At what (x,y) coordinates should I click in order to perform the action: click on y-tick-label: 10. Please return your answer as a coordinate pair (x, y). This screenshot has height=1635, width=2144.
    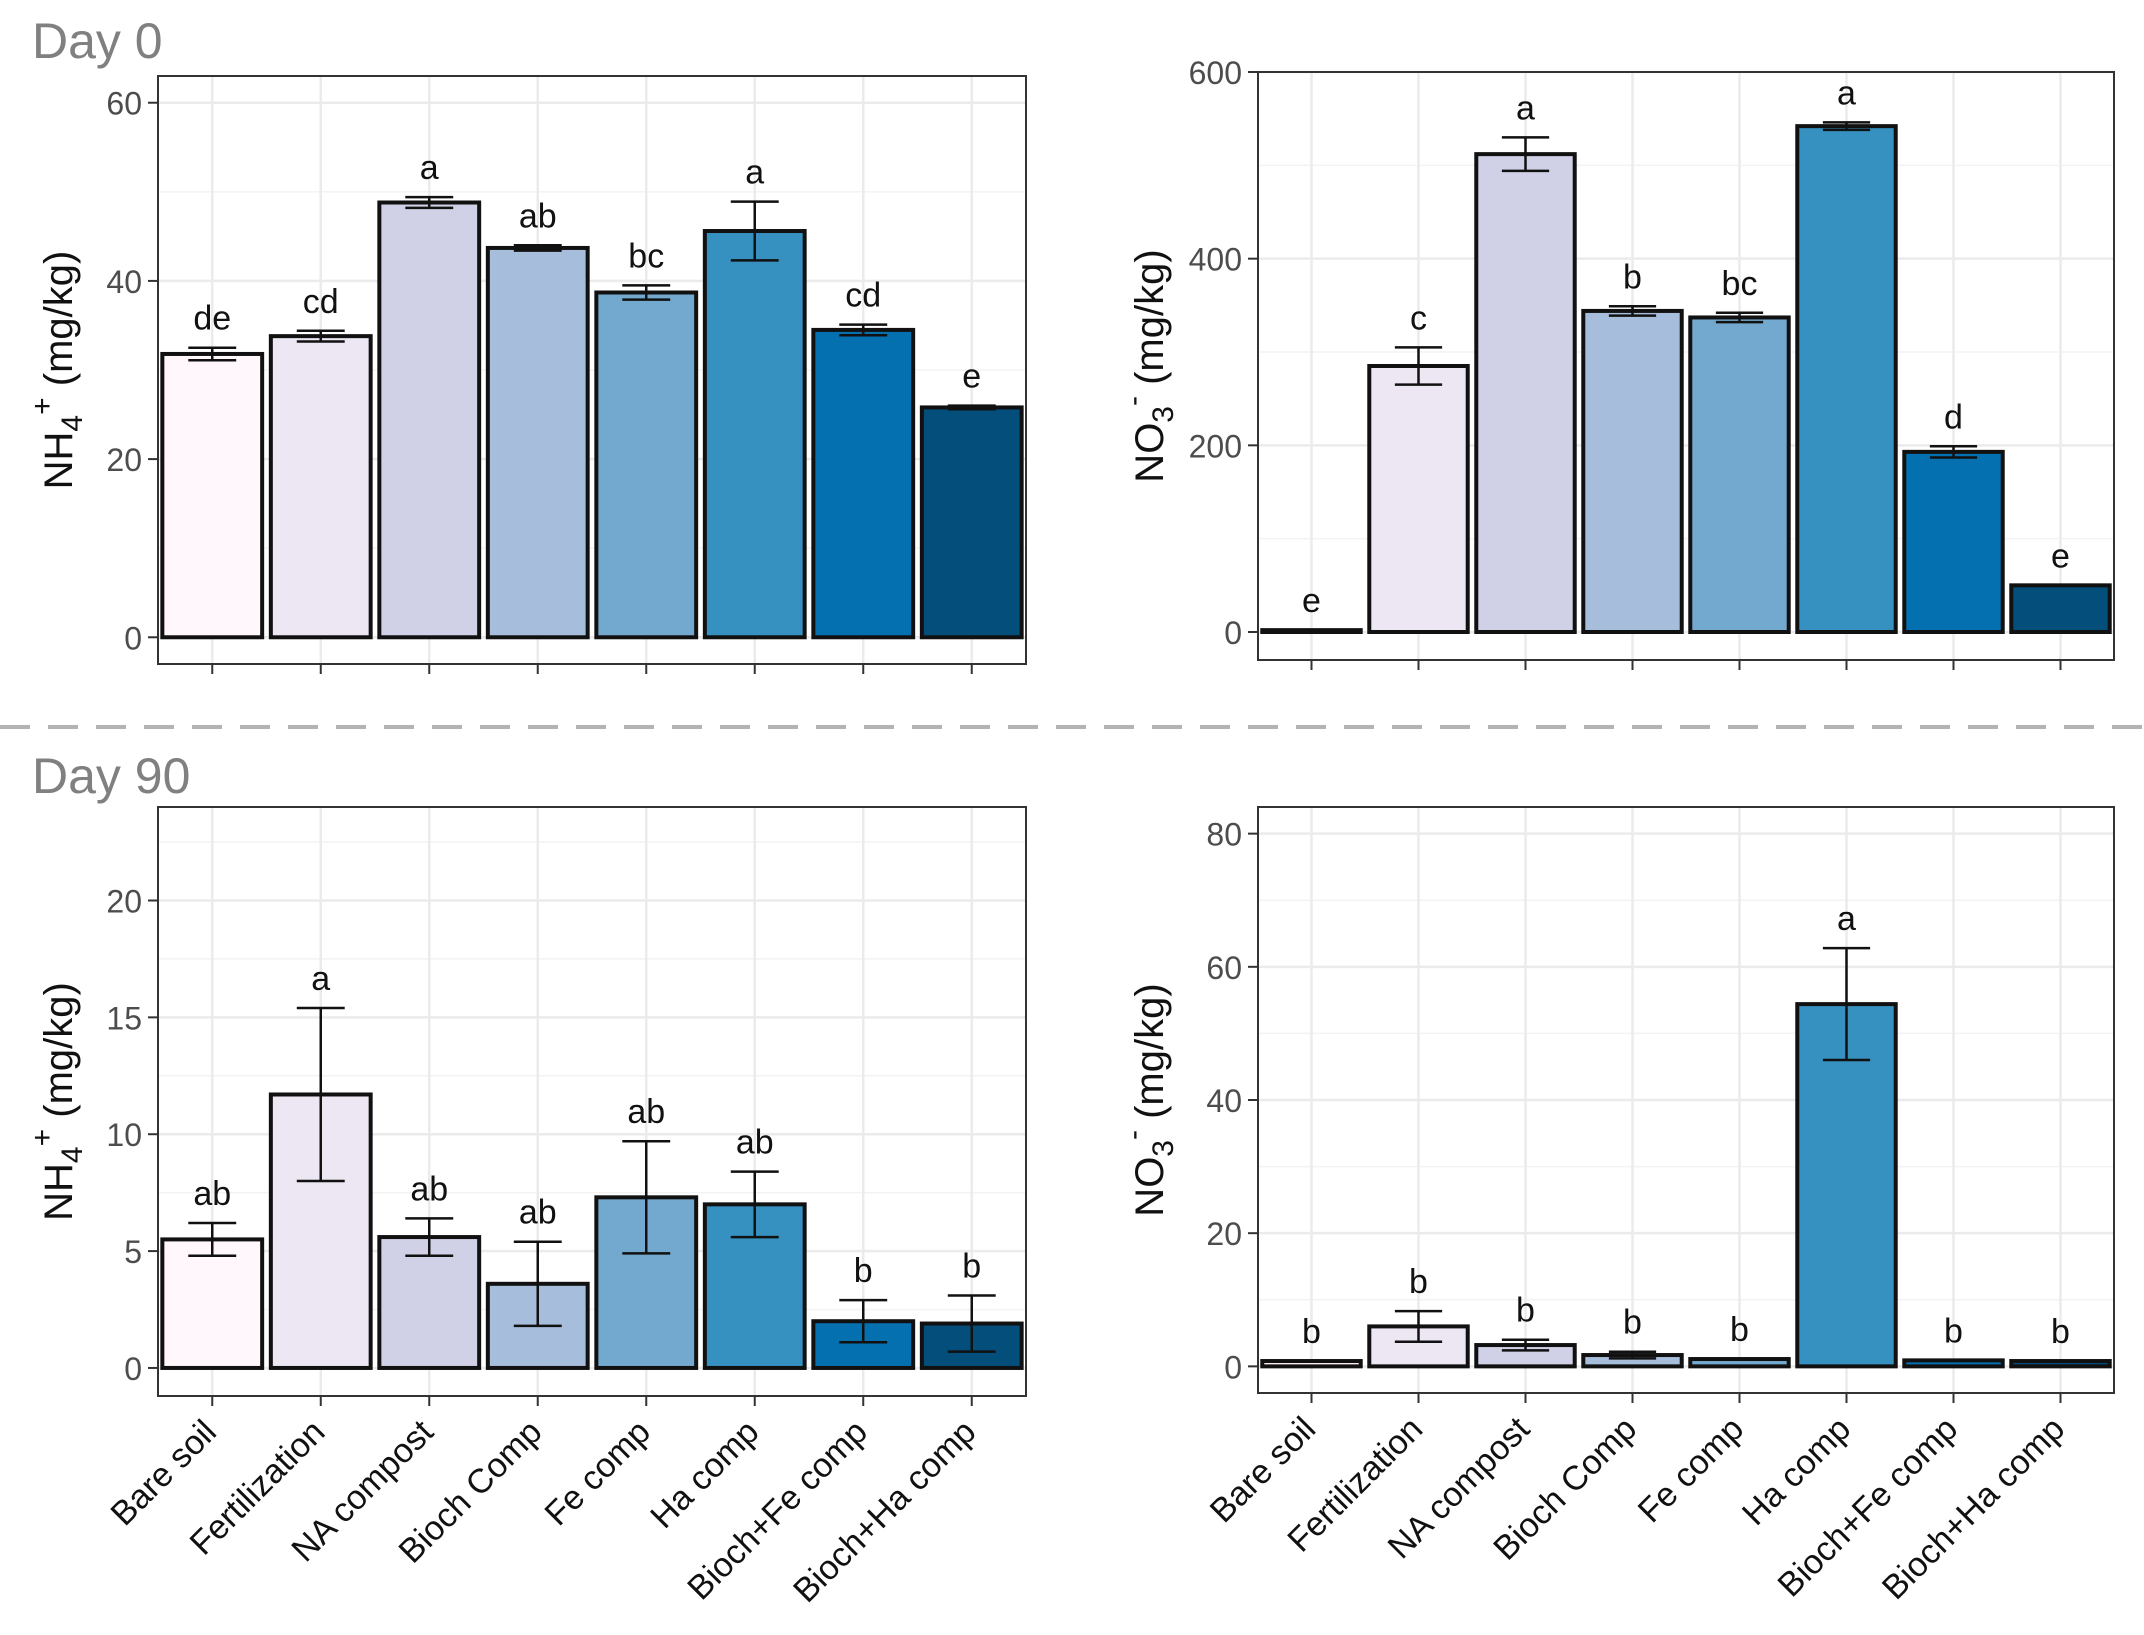
    Looking at the image, I should click on (124, 1135).